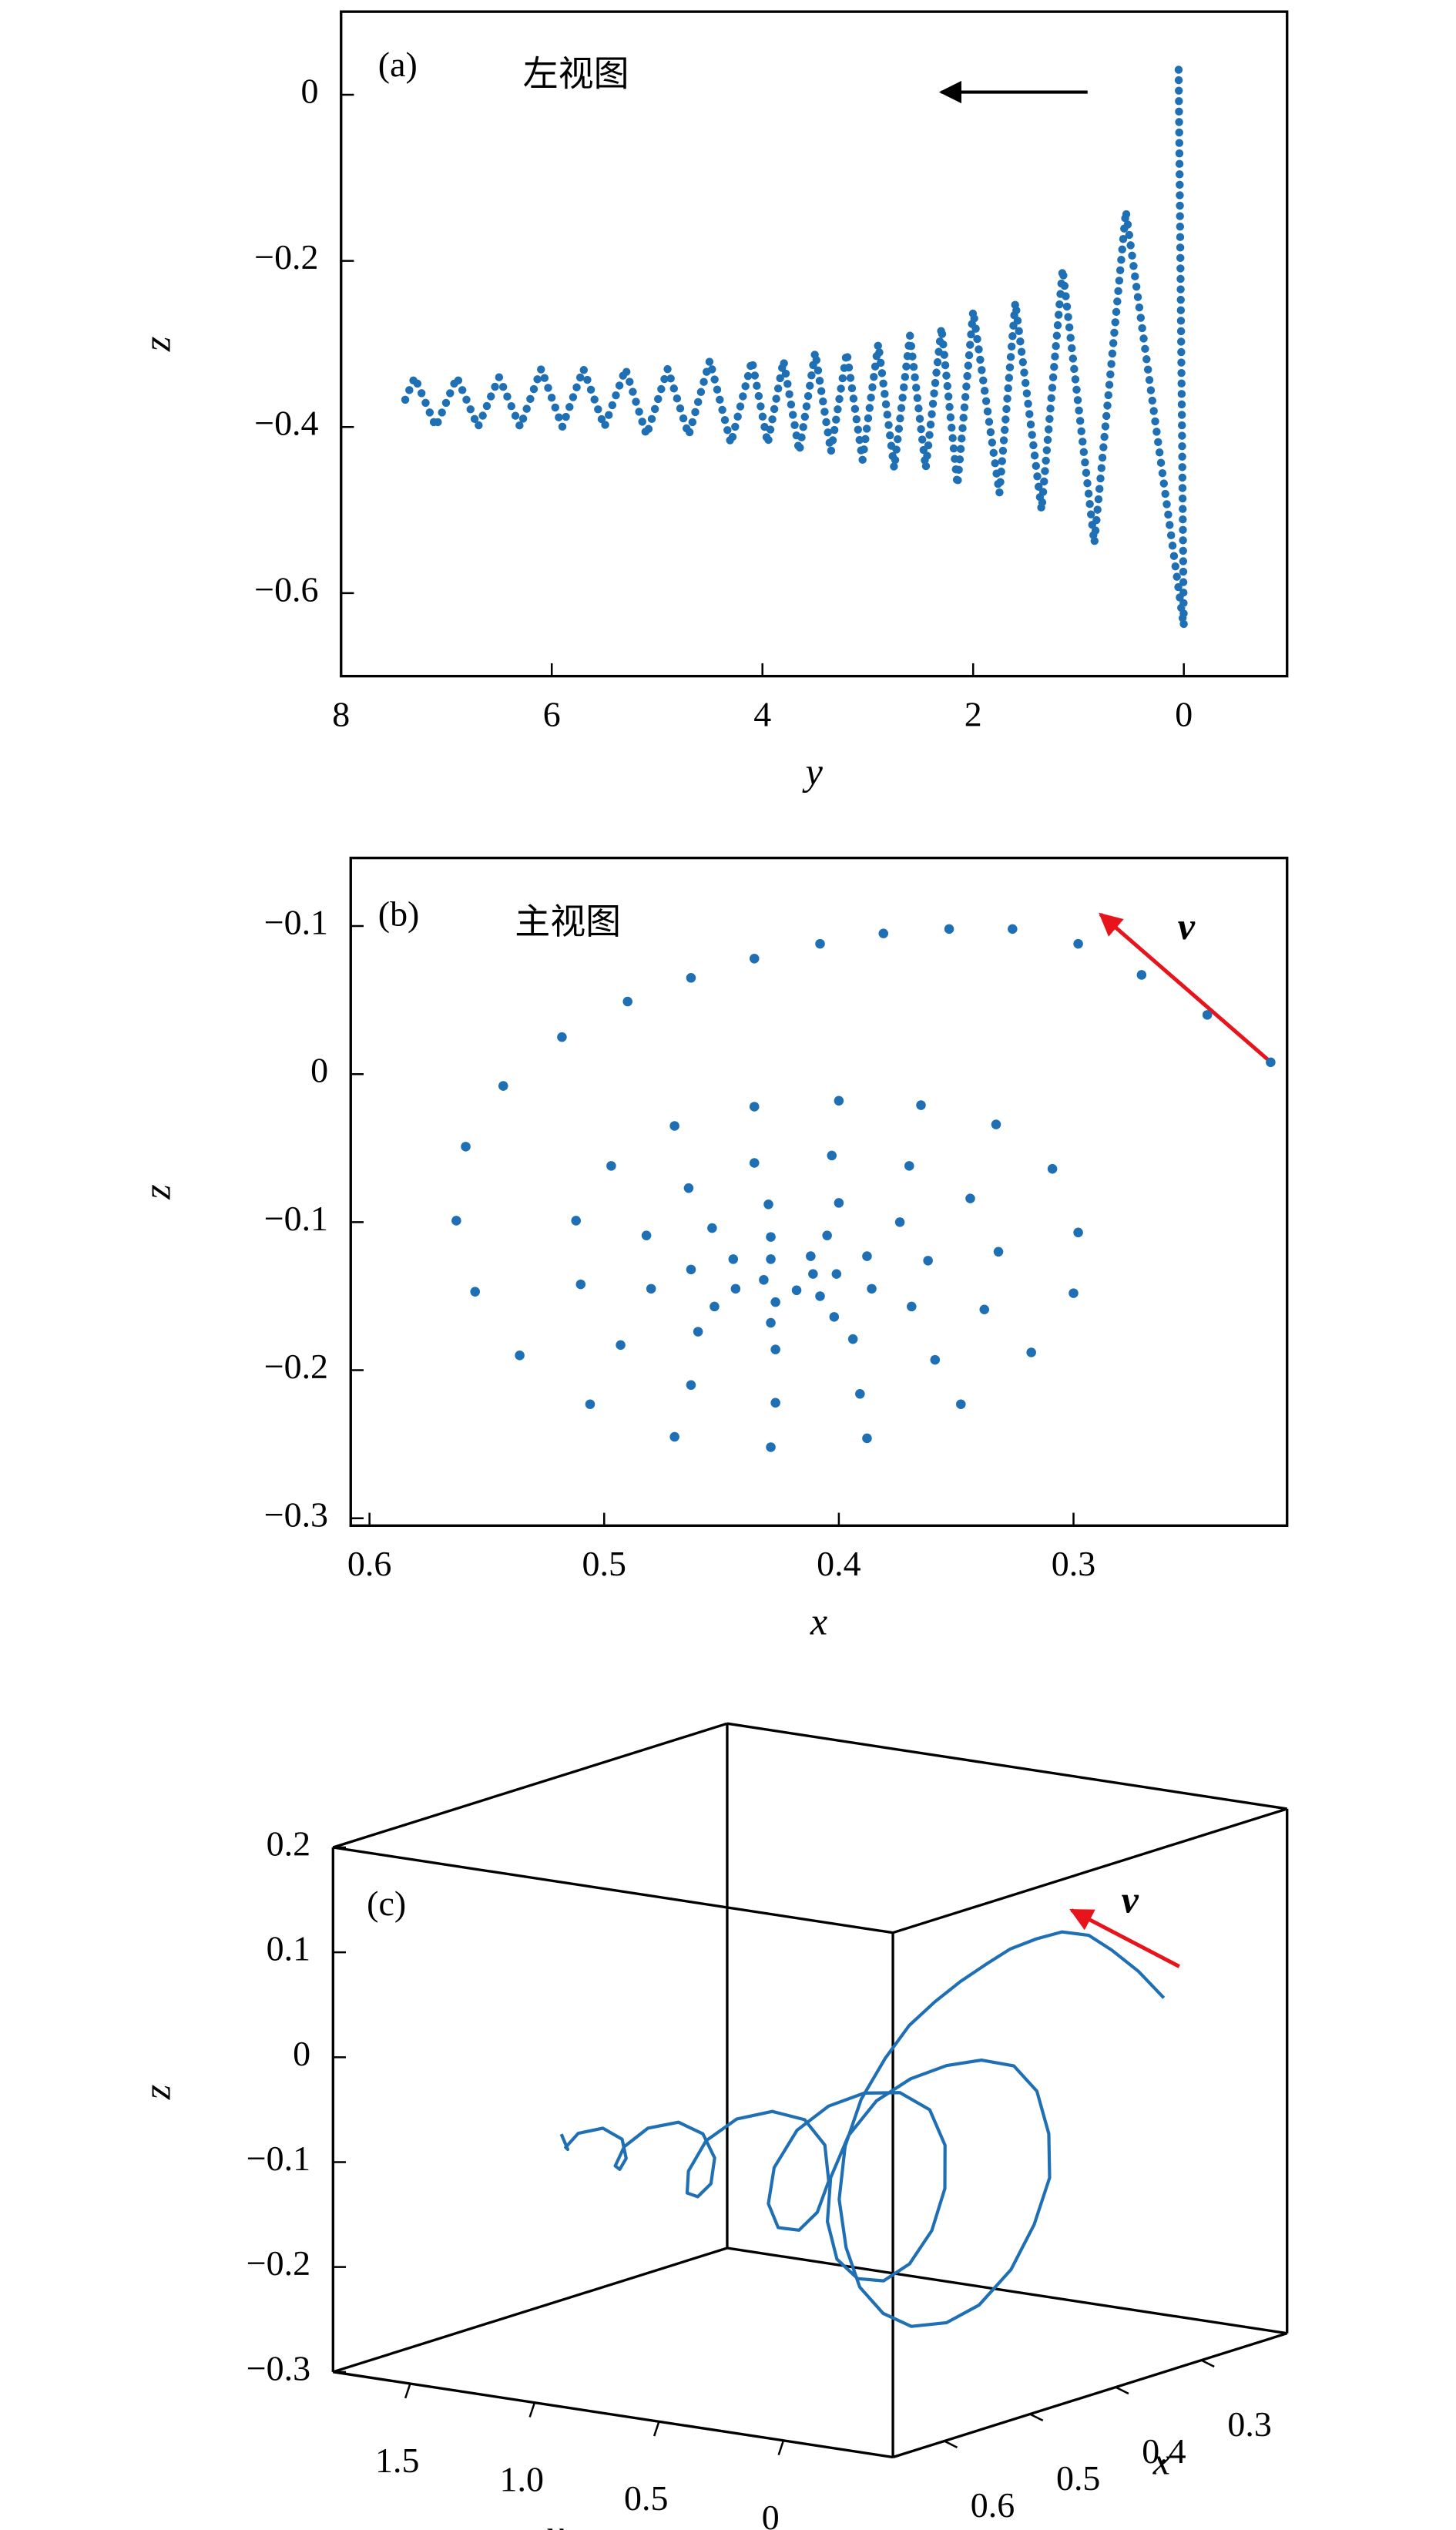 This screenshot has width=1456, height=2530. Describe the element at coordinates (301, 2053) in the screenshot. I see `z-tick-label: 0` at that location.